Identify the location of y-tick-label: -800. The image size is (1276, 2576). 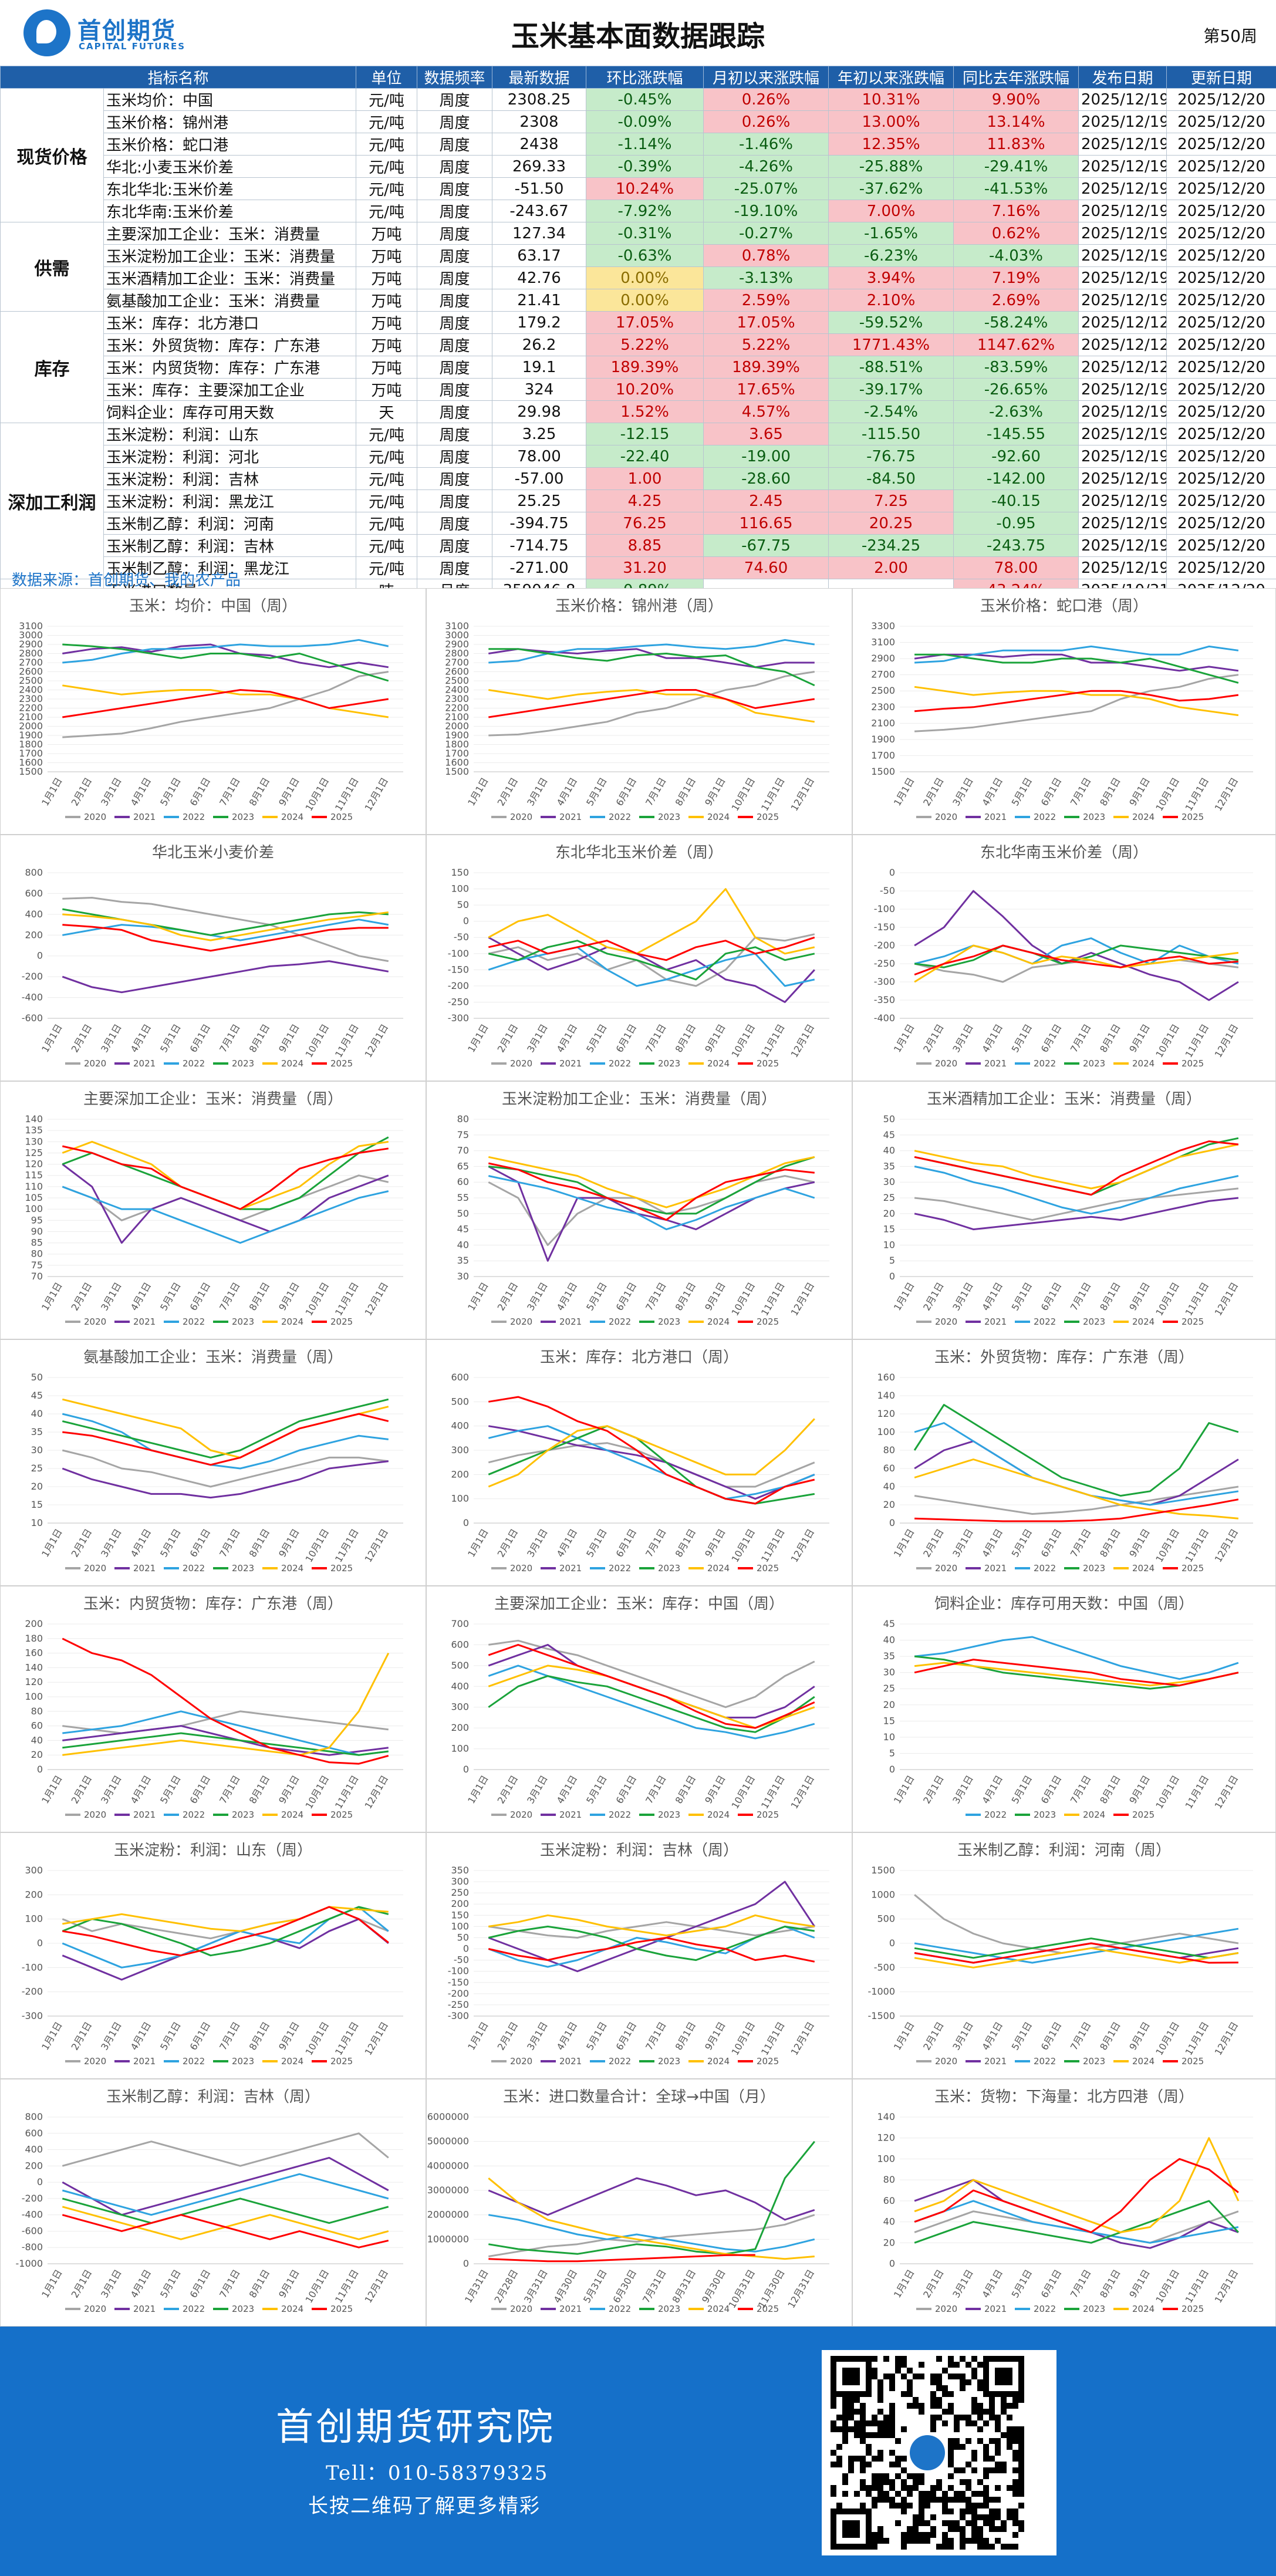
(33, 2247).